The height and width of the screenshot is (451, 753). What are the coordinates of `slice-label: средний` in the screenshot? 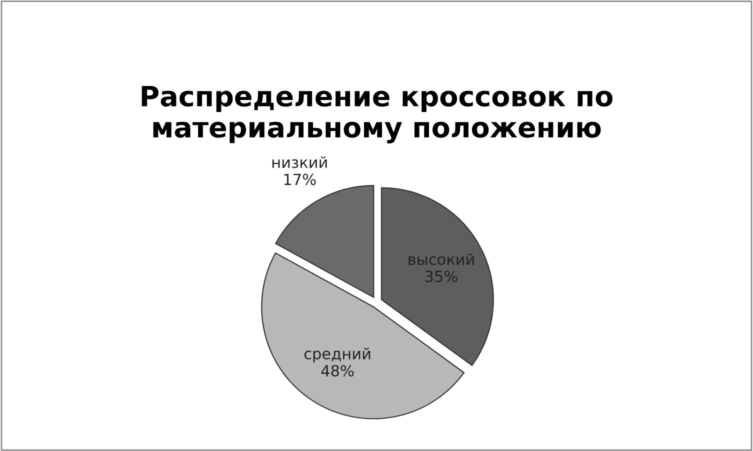 It's located at (337, 355).